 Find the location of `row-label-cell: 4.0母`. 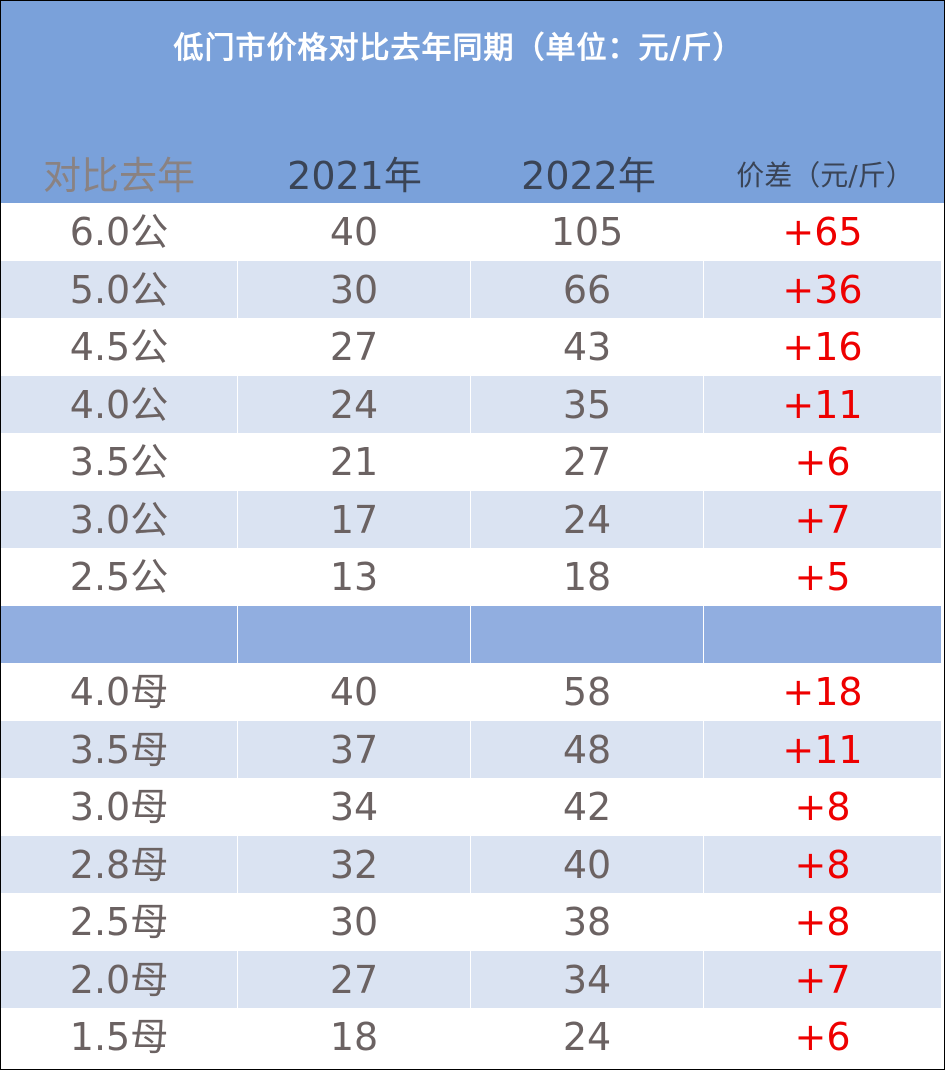

row-label-cell: 4.0母 is located at coordinates (119, 692).